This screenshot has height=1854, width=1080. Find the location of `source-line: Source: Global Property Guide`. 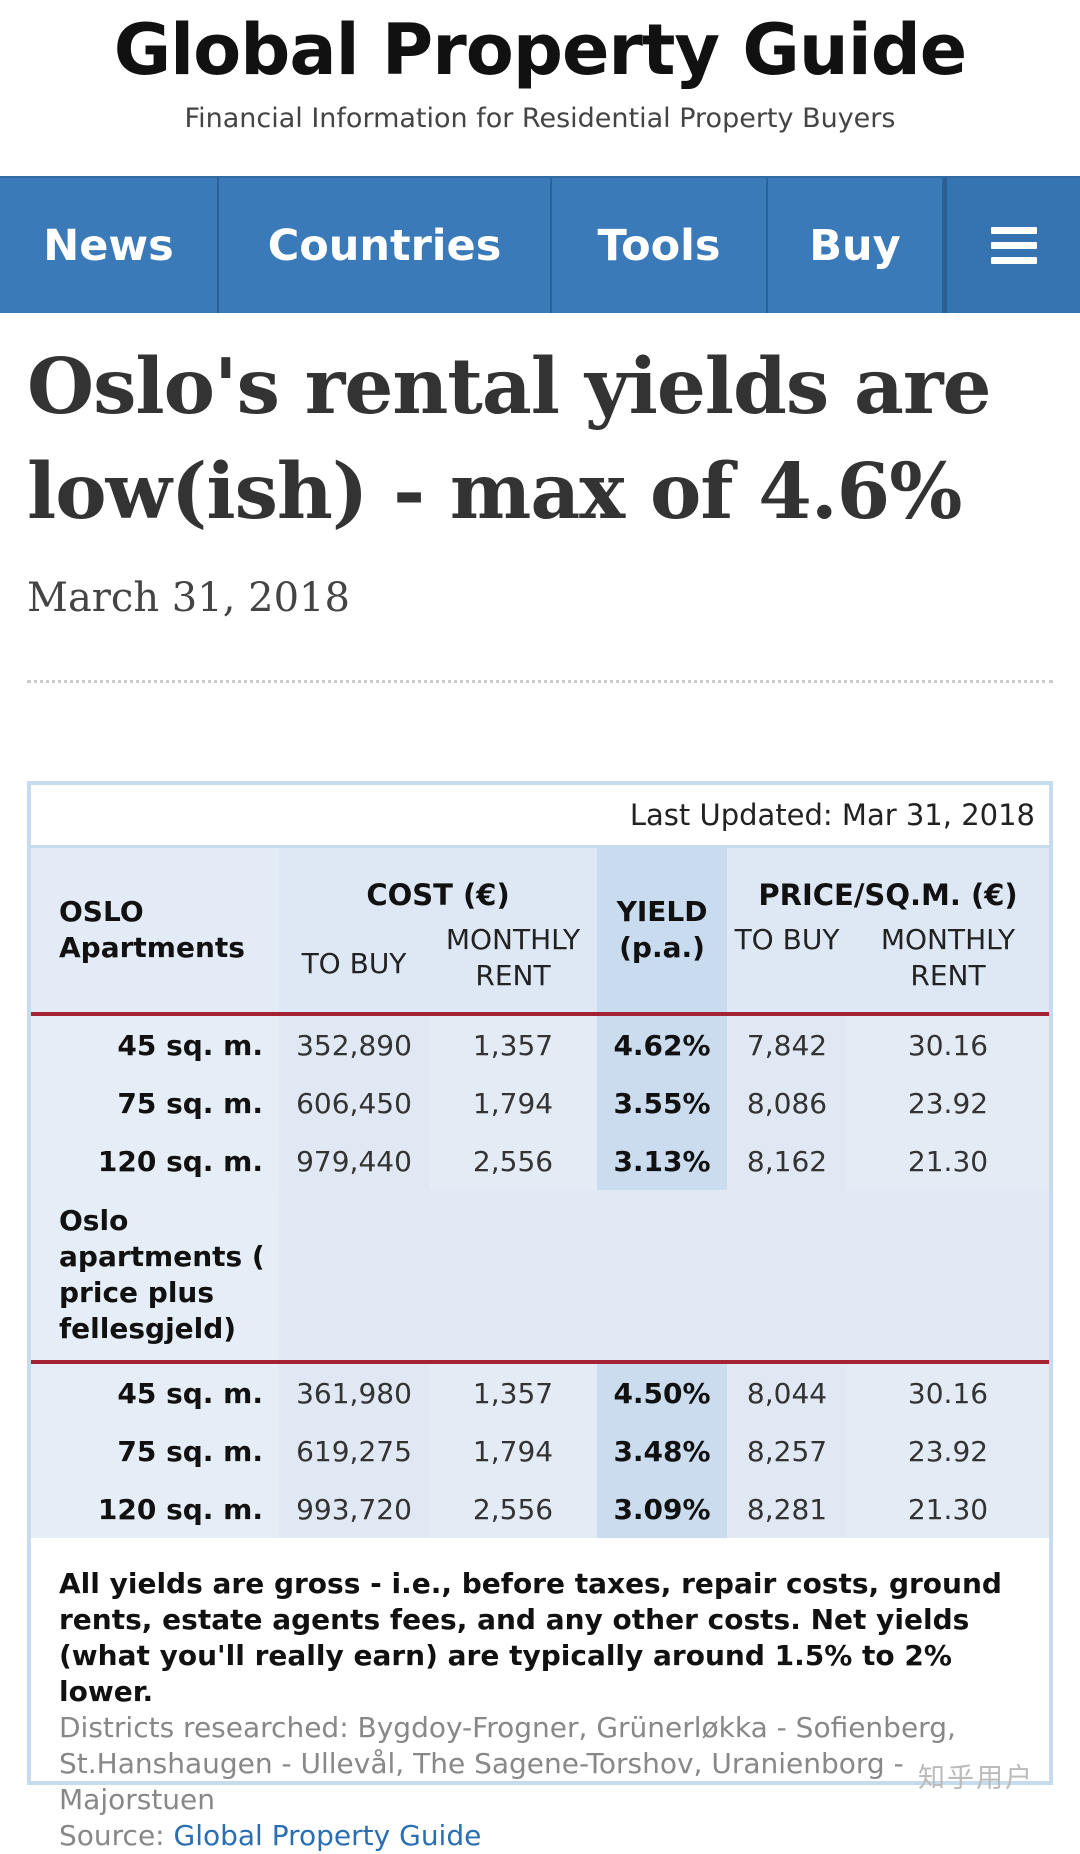

source-line: Source: Global Property Guide is located at coordinates (540, 1836).